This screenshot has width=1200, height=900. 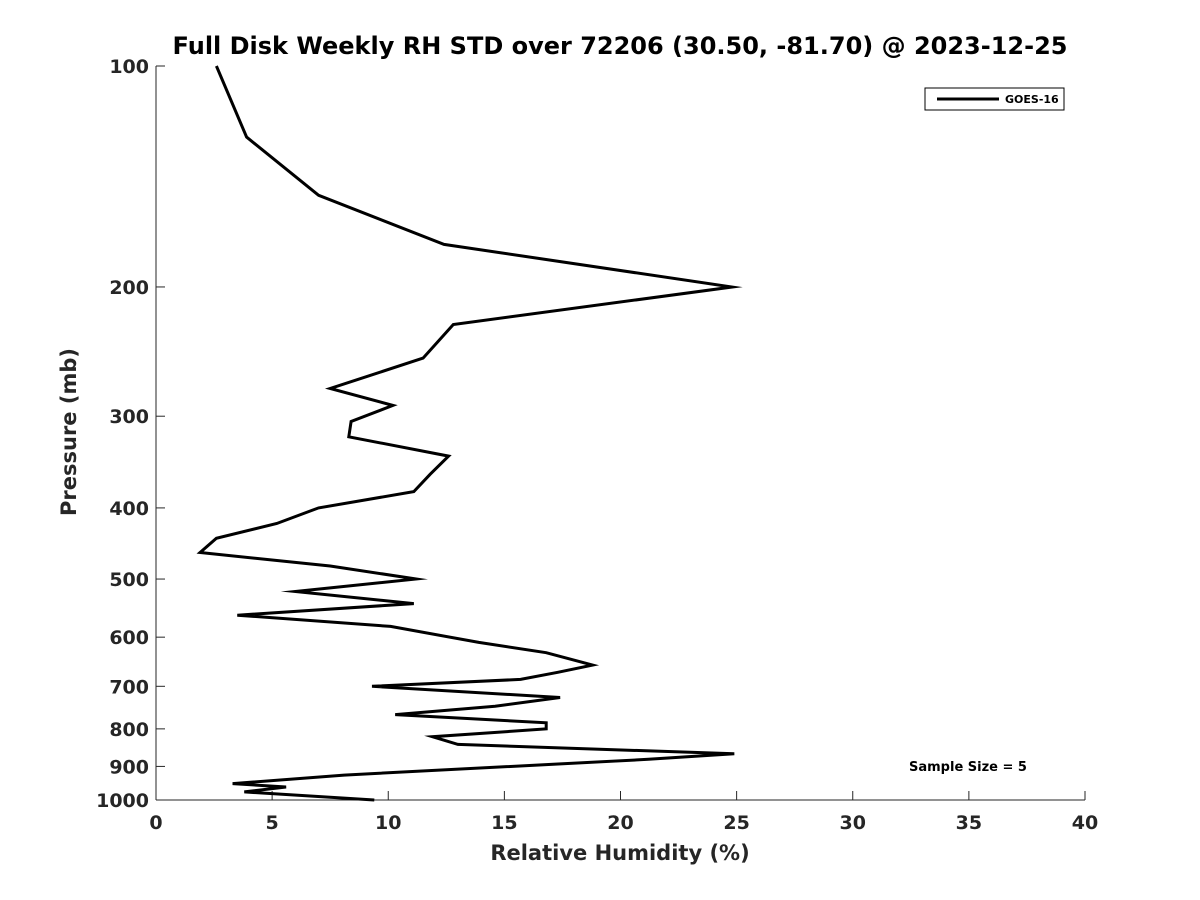 I want to click on x-tick-label: 35, so click(x=969, y=823).